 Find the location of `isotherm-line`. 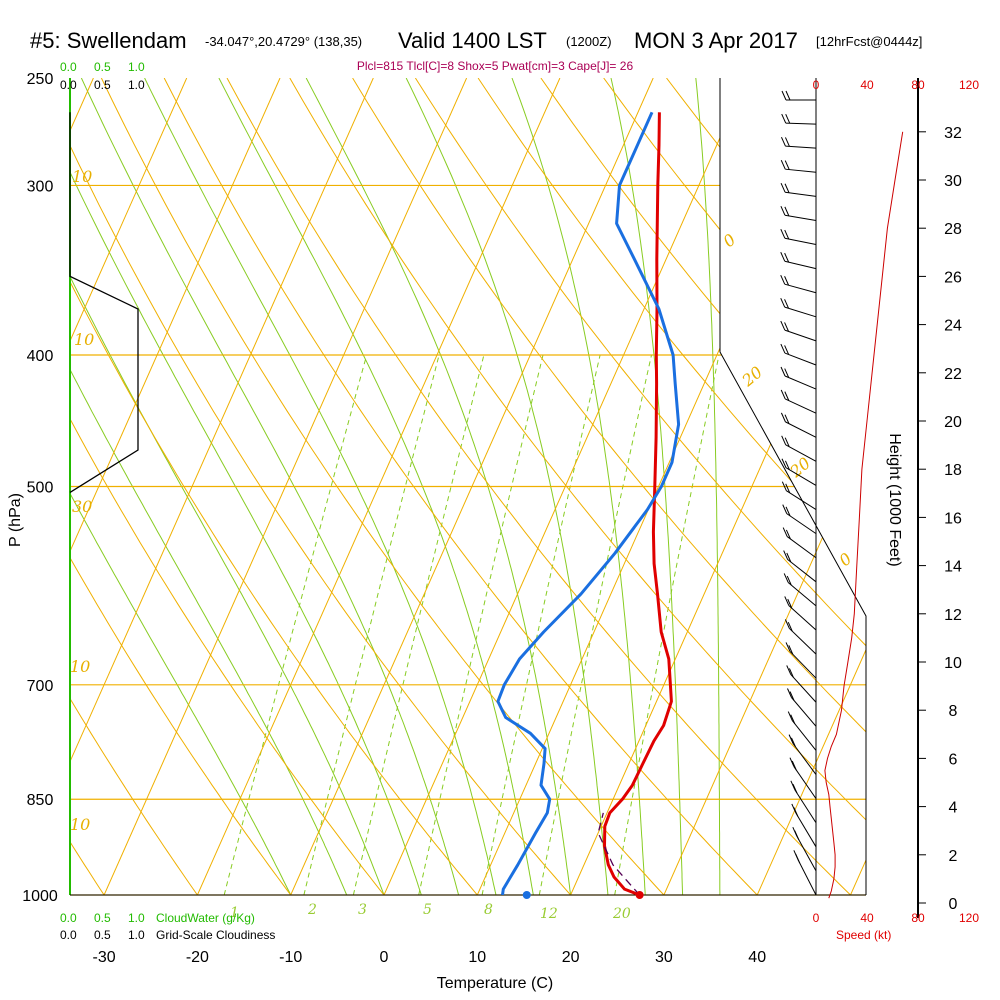

isotherm-line is located at coordinates (129, 486).